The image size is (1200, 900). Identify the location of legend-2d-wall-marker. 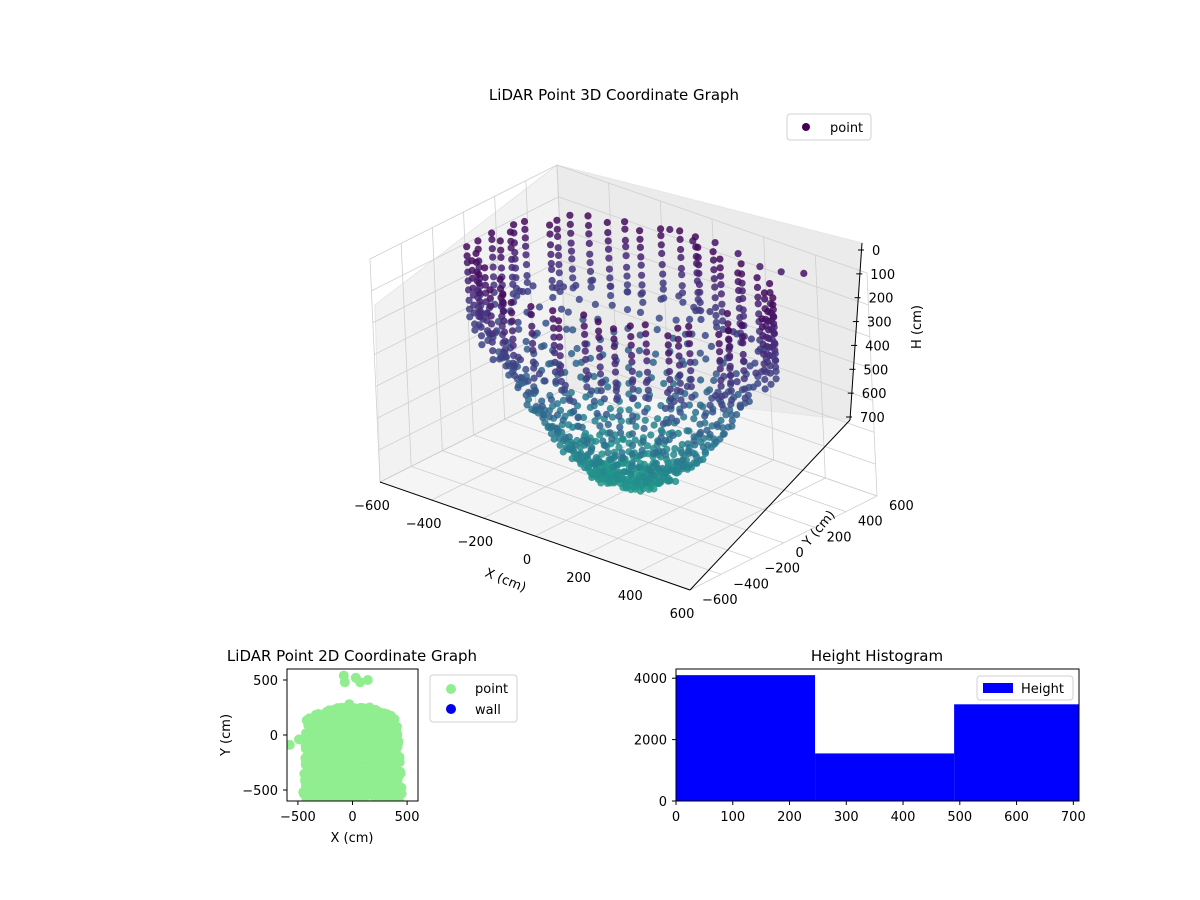
(451, 709).